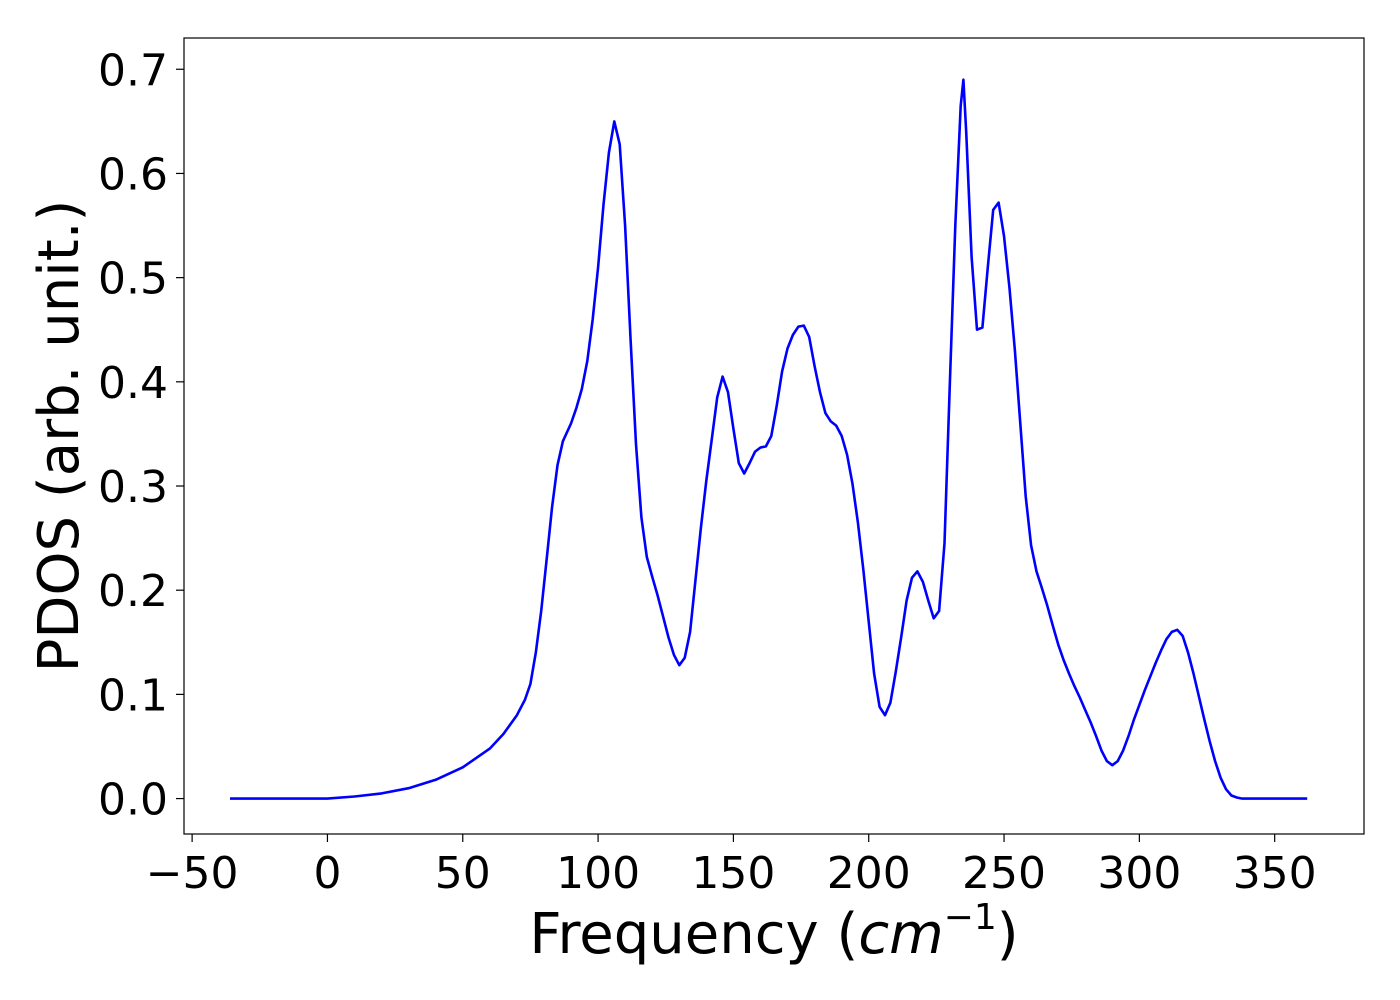 Image resolution: width=1400 pixels, height=1000 pixels. I want to click on x-axis-ticks: −50 0 50 100 150 200 250 300 350, so click(731, 866).